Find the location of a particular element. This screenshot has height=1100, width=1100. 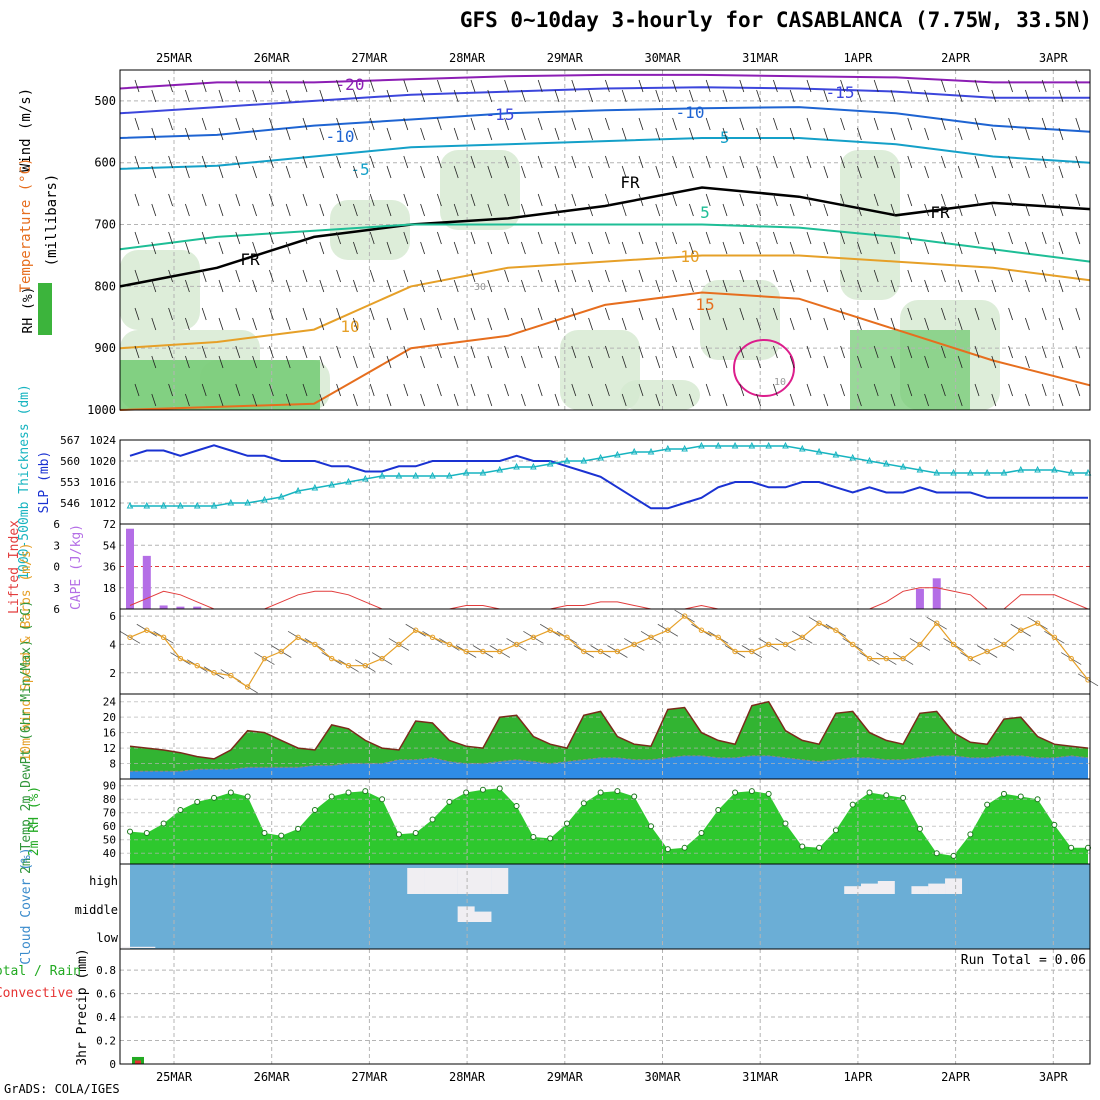

date-label-bottom: 30MAR is located at coordinates (662, 1077).